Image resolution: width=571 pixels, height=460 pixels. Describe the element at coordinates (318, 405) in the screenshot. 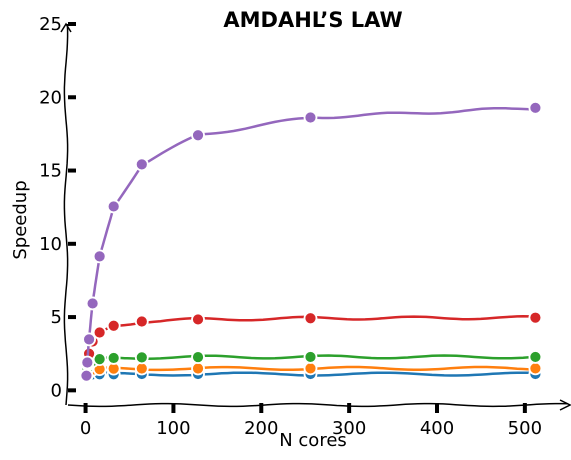

I see `x-axis-line` at that location.